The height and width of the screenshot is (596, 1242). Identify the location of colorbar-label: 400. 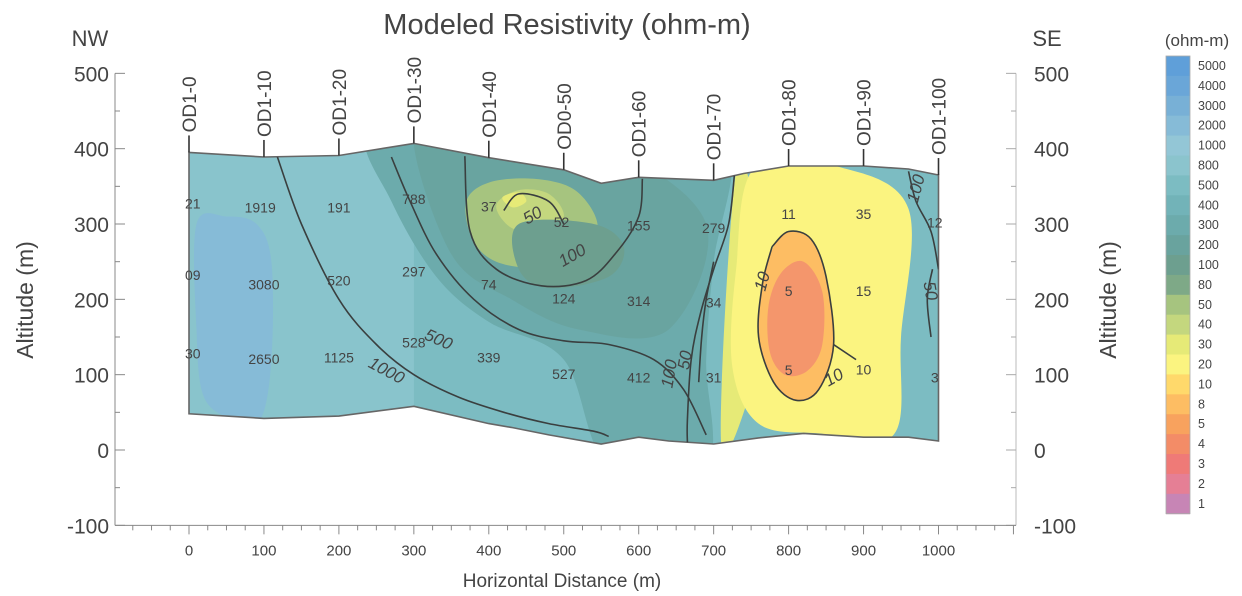
(1208, 205).